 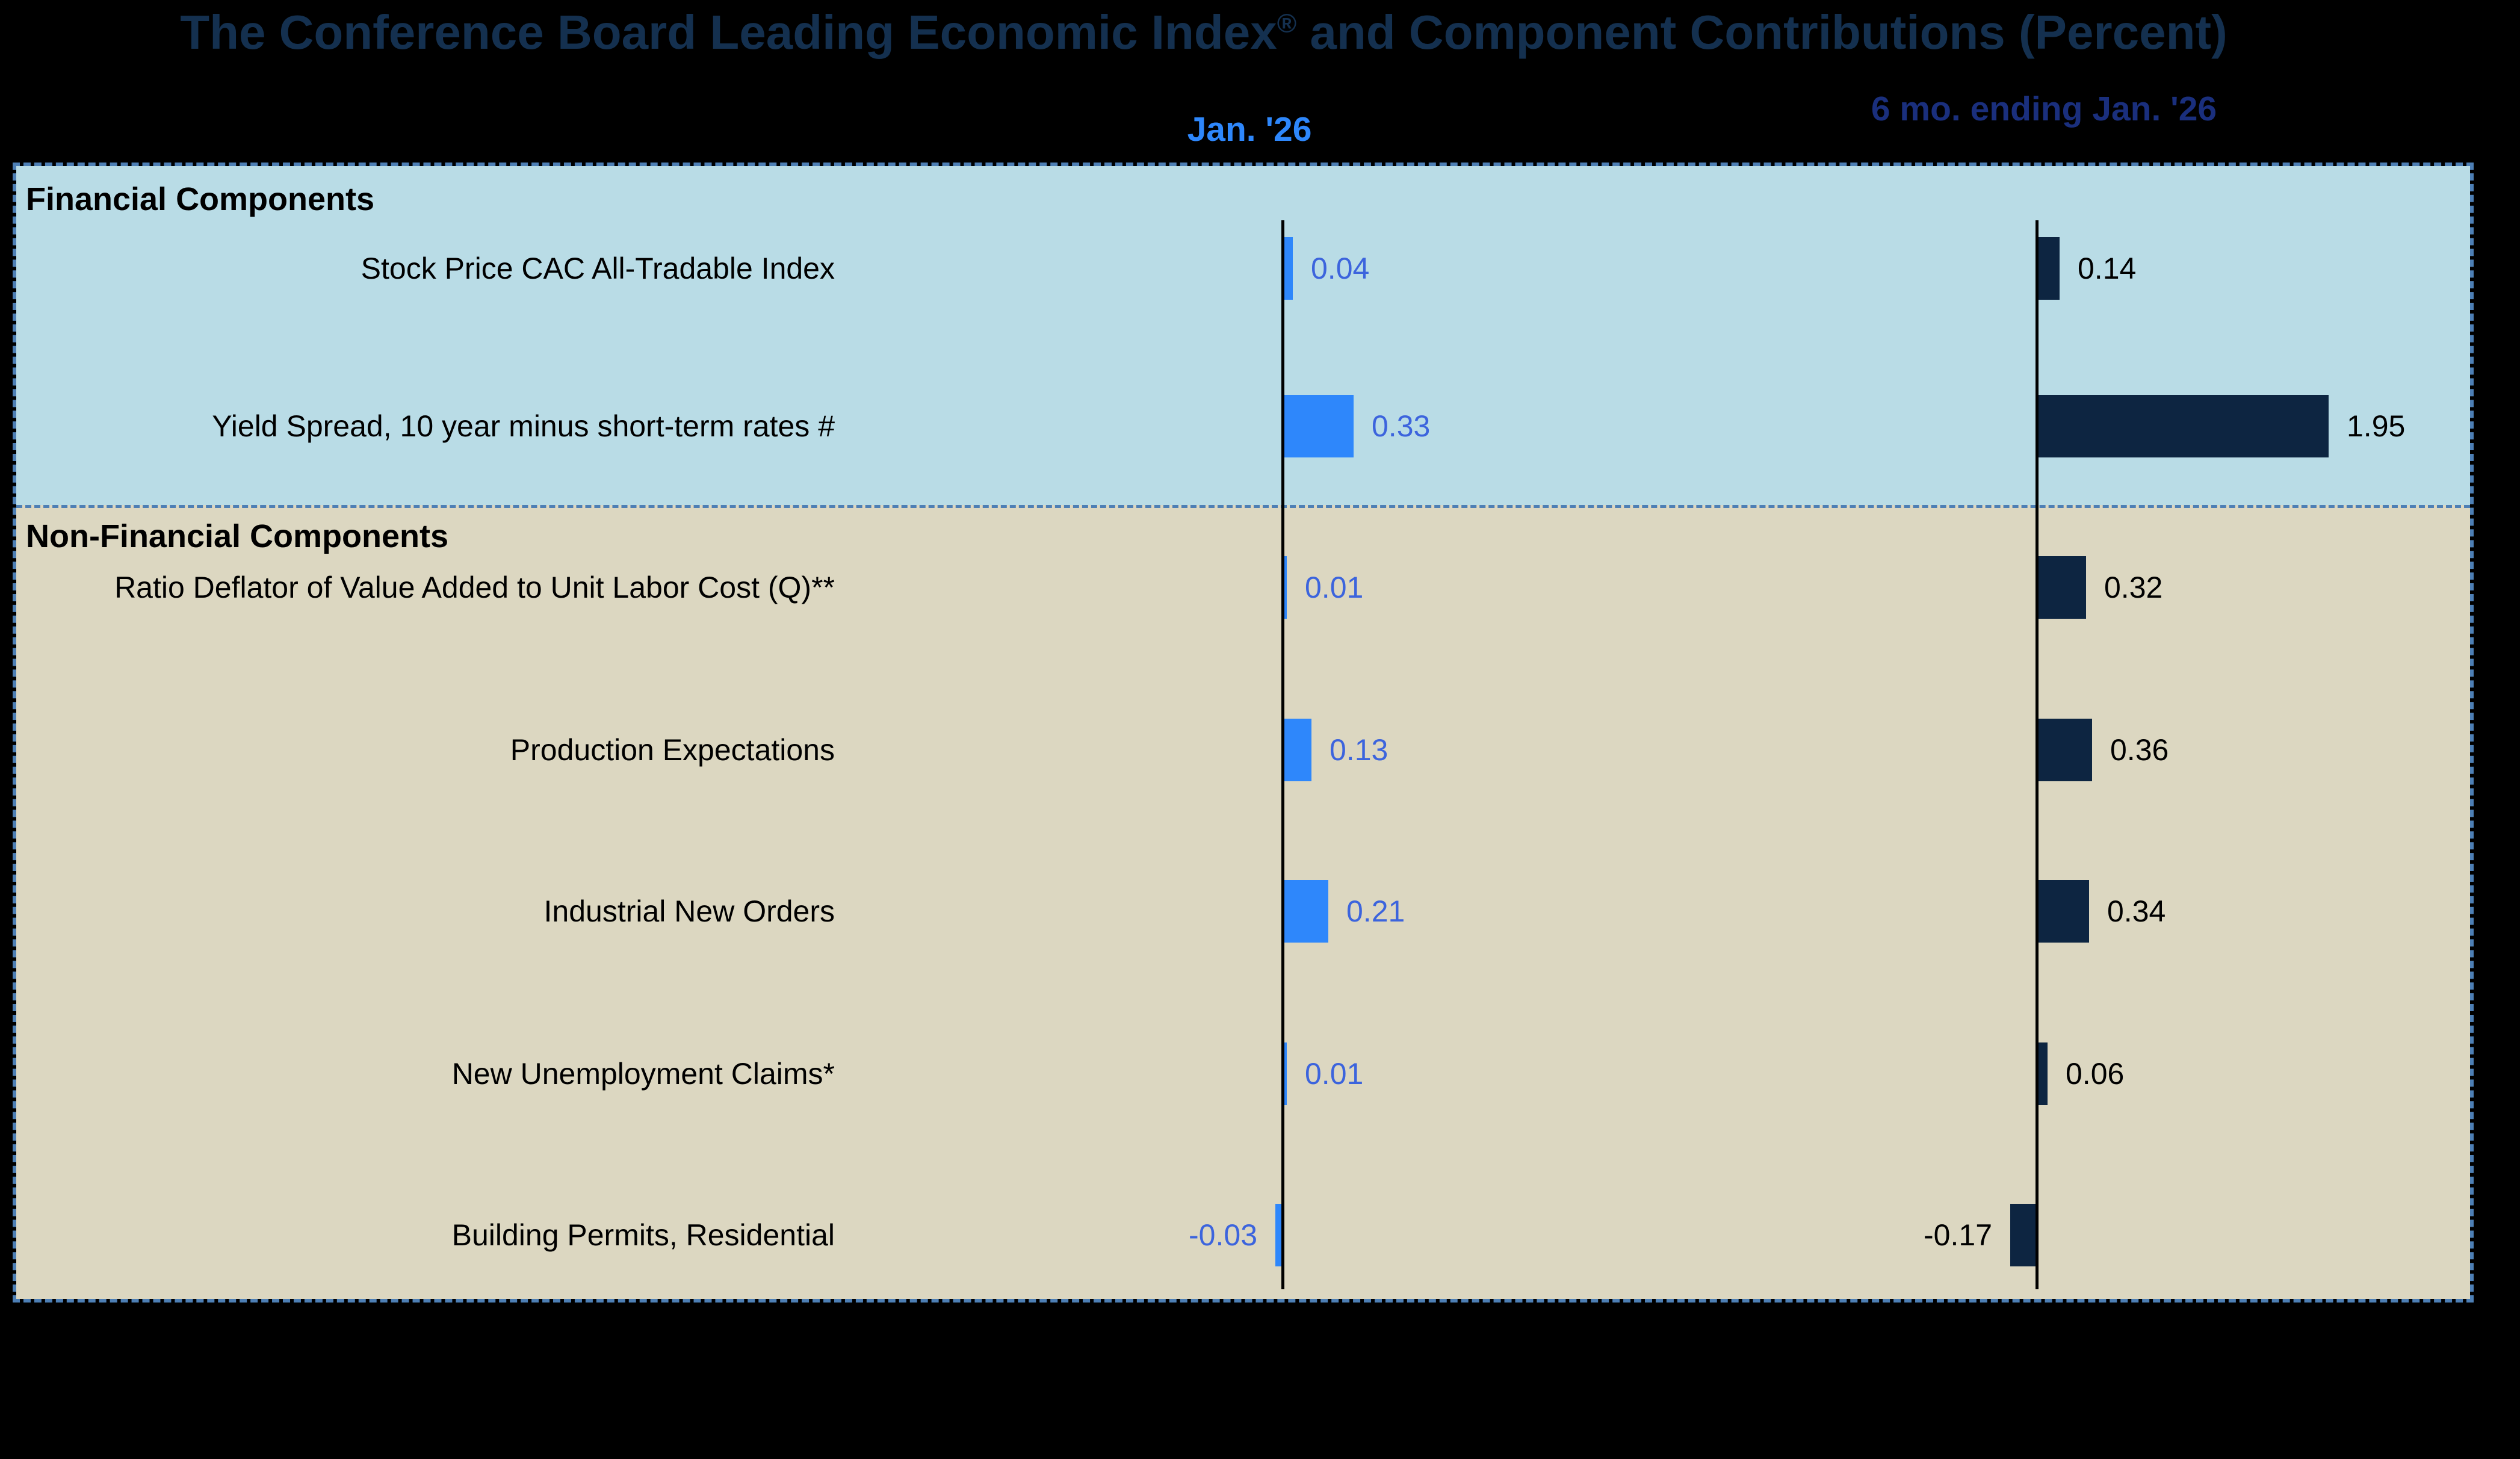 What do you see at coordinates (1278, 1235) in the screenshot?
I see `row-building-permits-residential-bar-jan` at bounding box center [1278, 1235].